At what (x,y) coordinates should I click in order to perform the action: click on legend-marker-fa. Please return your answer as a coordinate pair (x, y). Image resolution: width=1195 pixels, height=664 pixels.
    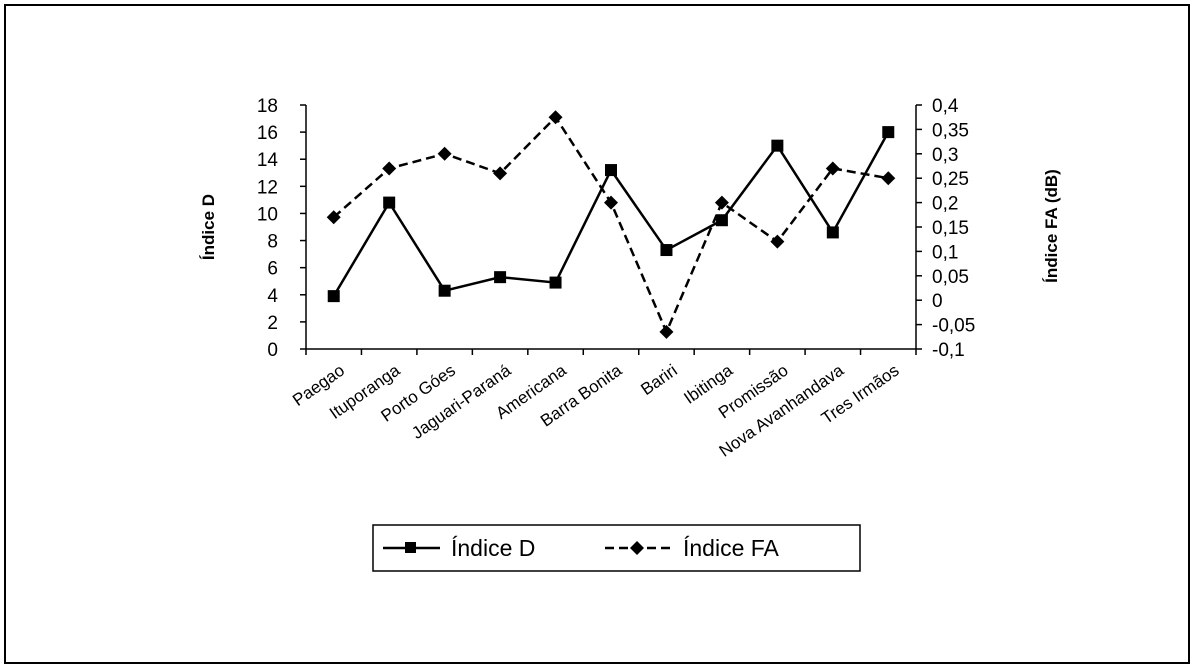
    Looking at the image, I should click on (637, 548).